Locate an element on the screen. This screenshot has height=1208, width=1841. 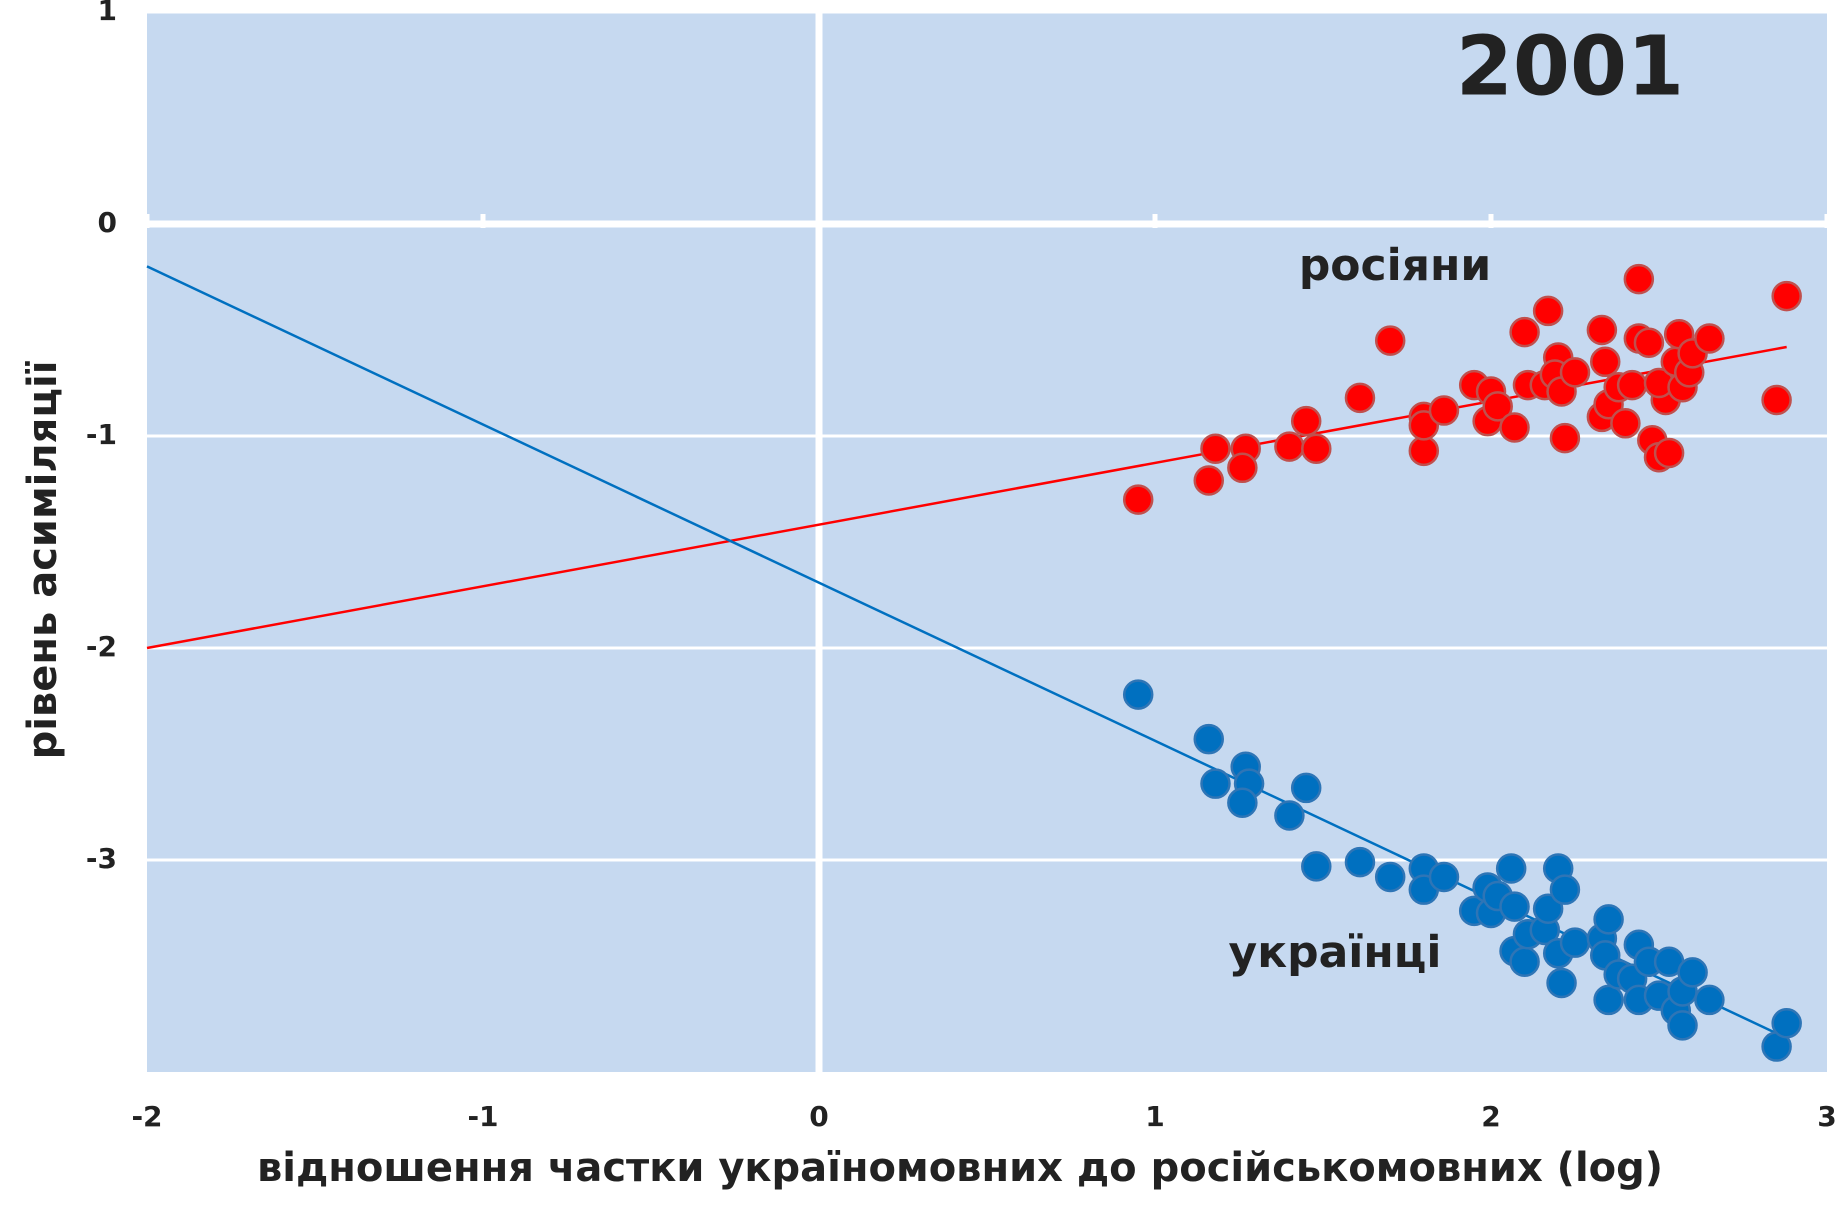
series-label: українці is located at coordinates (1335, 952).